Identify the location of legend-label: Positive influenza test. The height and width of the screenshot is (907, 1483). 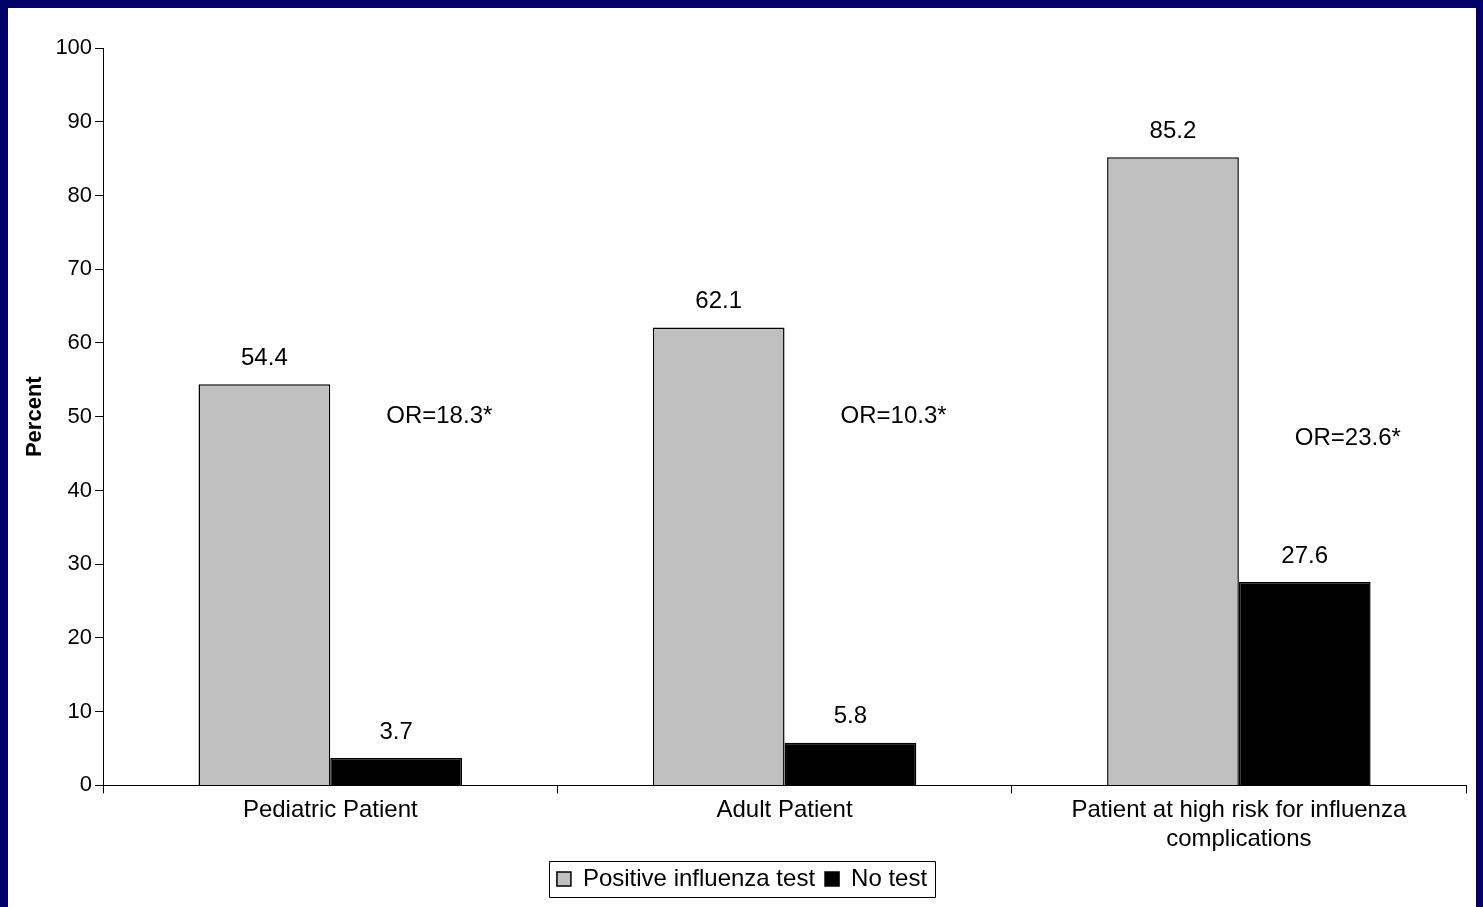
(699, 877).